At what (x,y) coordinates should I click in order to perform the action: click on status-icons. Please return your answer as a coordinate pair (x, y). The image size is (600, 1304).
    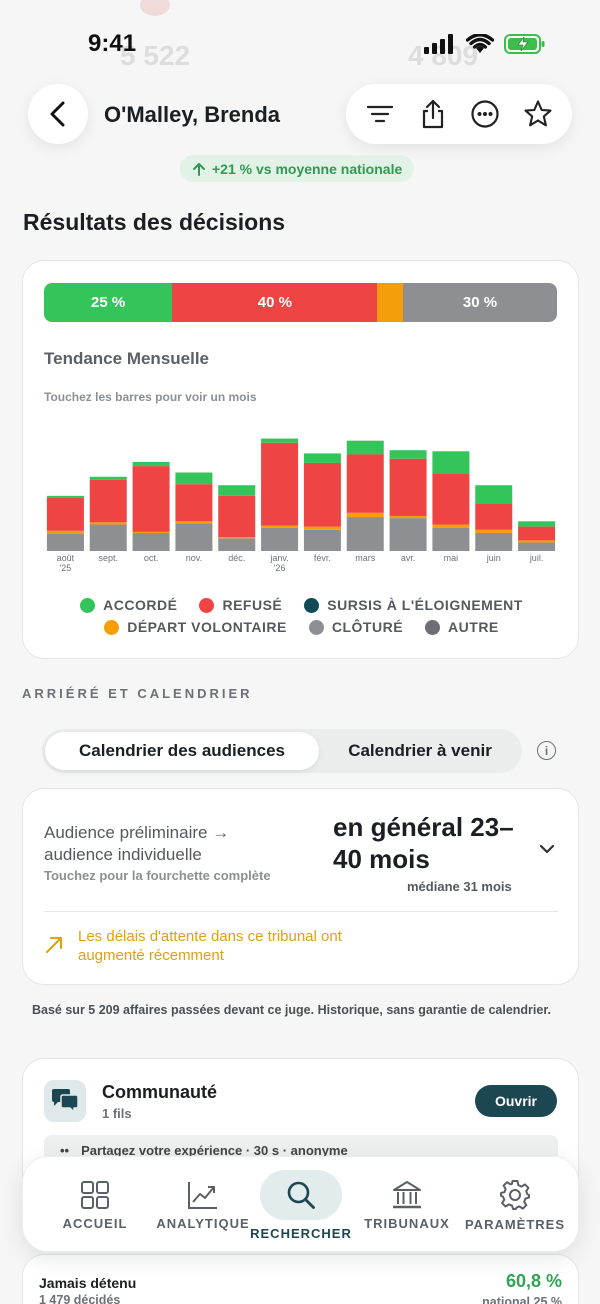
    Looking at the image, I should click on (485, 44).